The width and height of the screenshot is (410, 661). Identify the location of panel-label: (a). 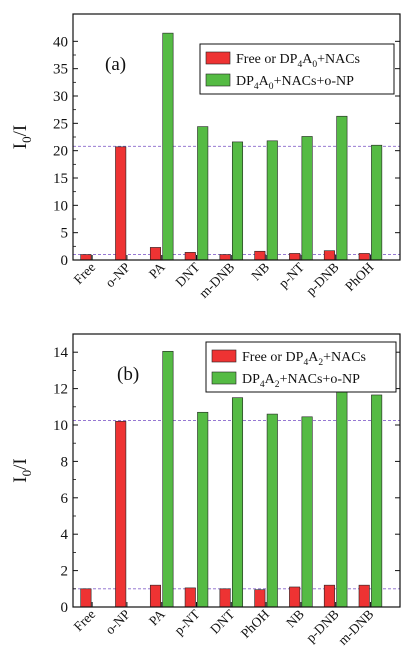
(115, 64).